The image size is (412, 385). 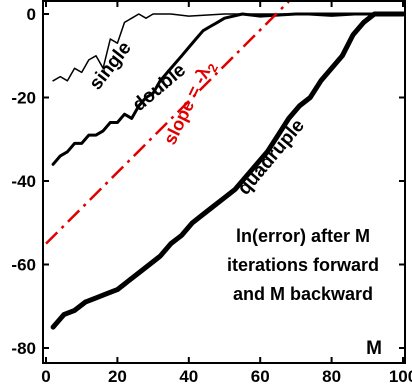 What do you see at coordinates (303, 294) in the screenshot?
I see `annotation-line-3: and M backward` at bounding box center [303, 294].